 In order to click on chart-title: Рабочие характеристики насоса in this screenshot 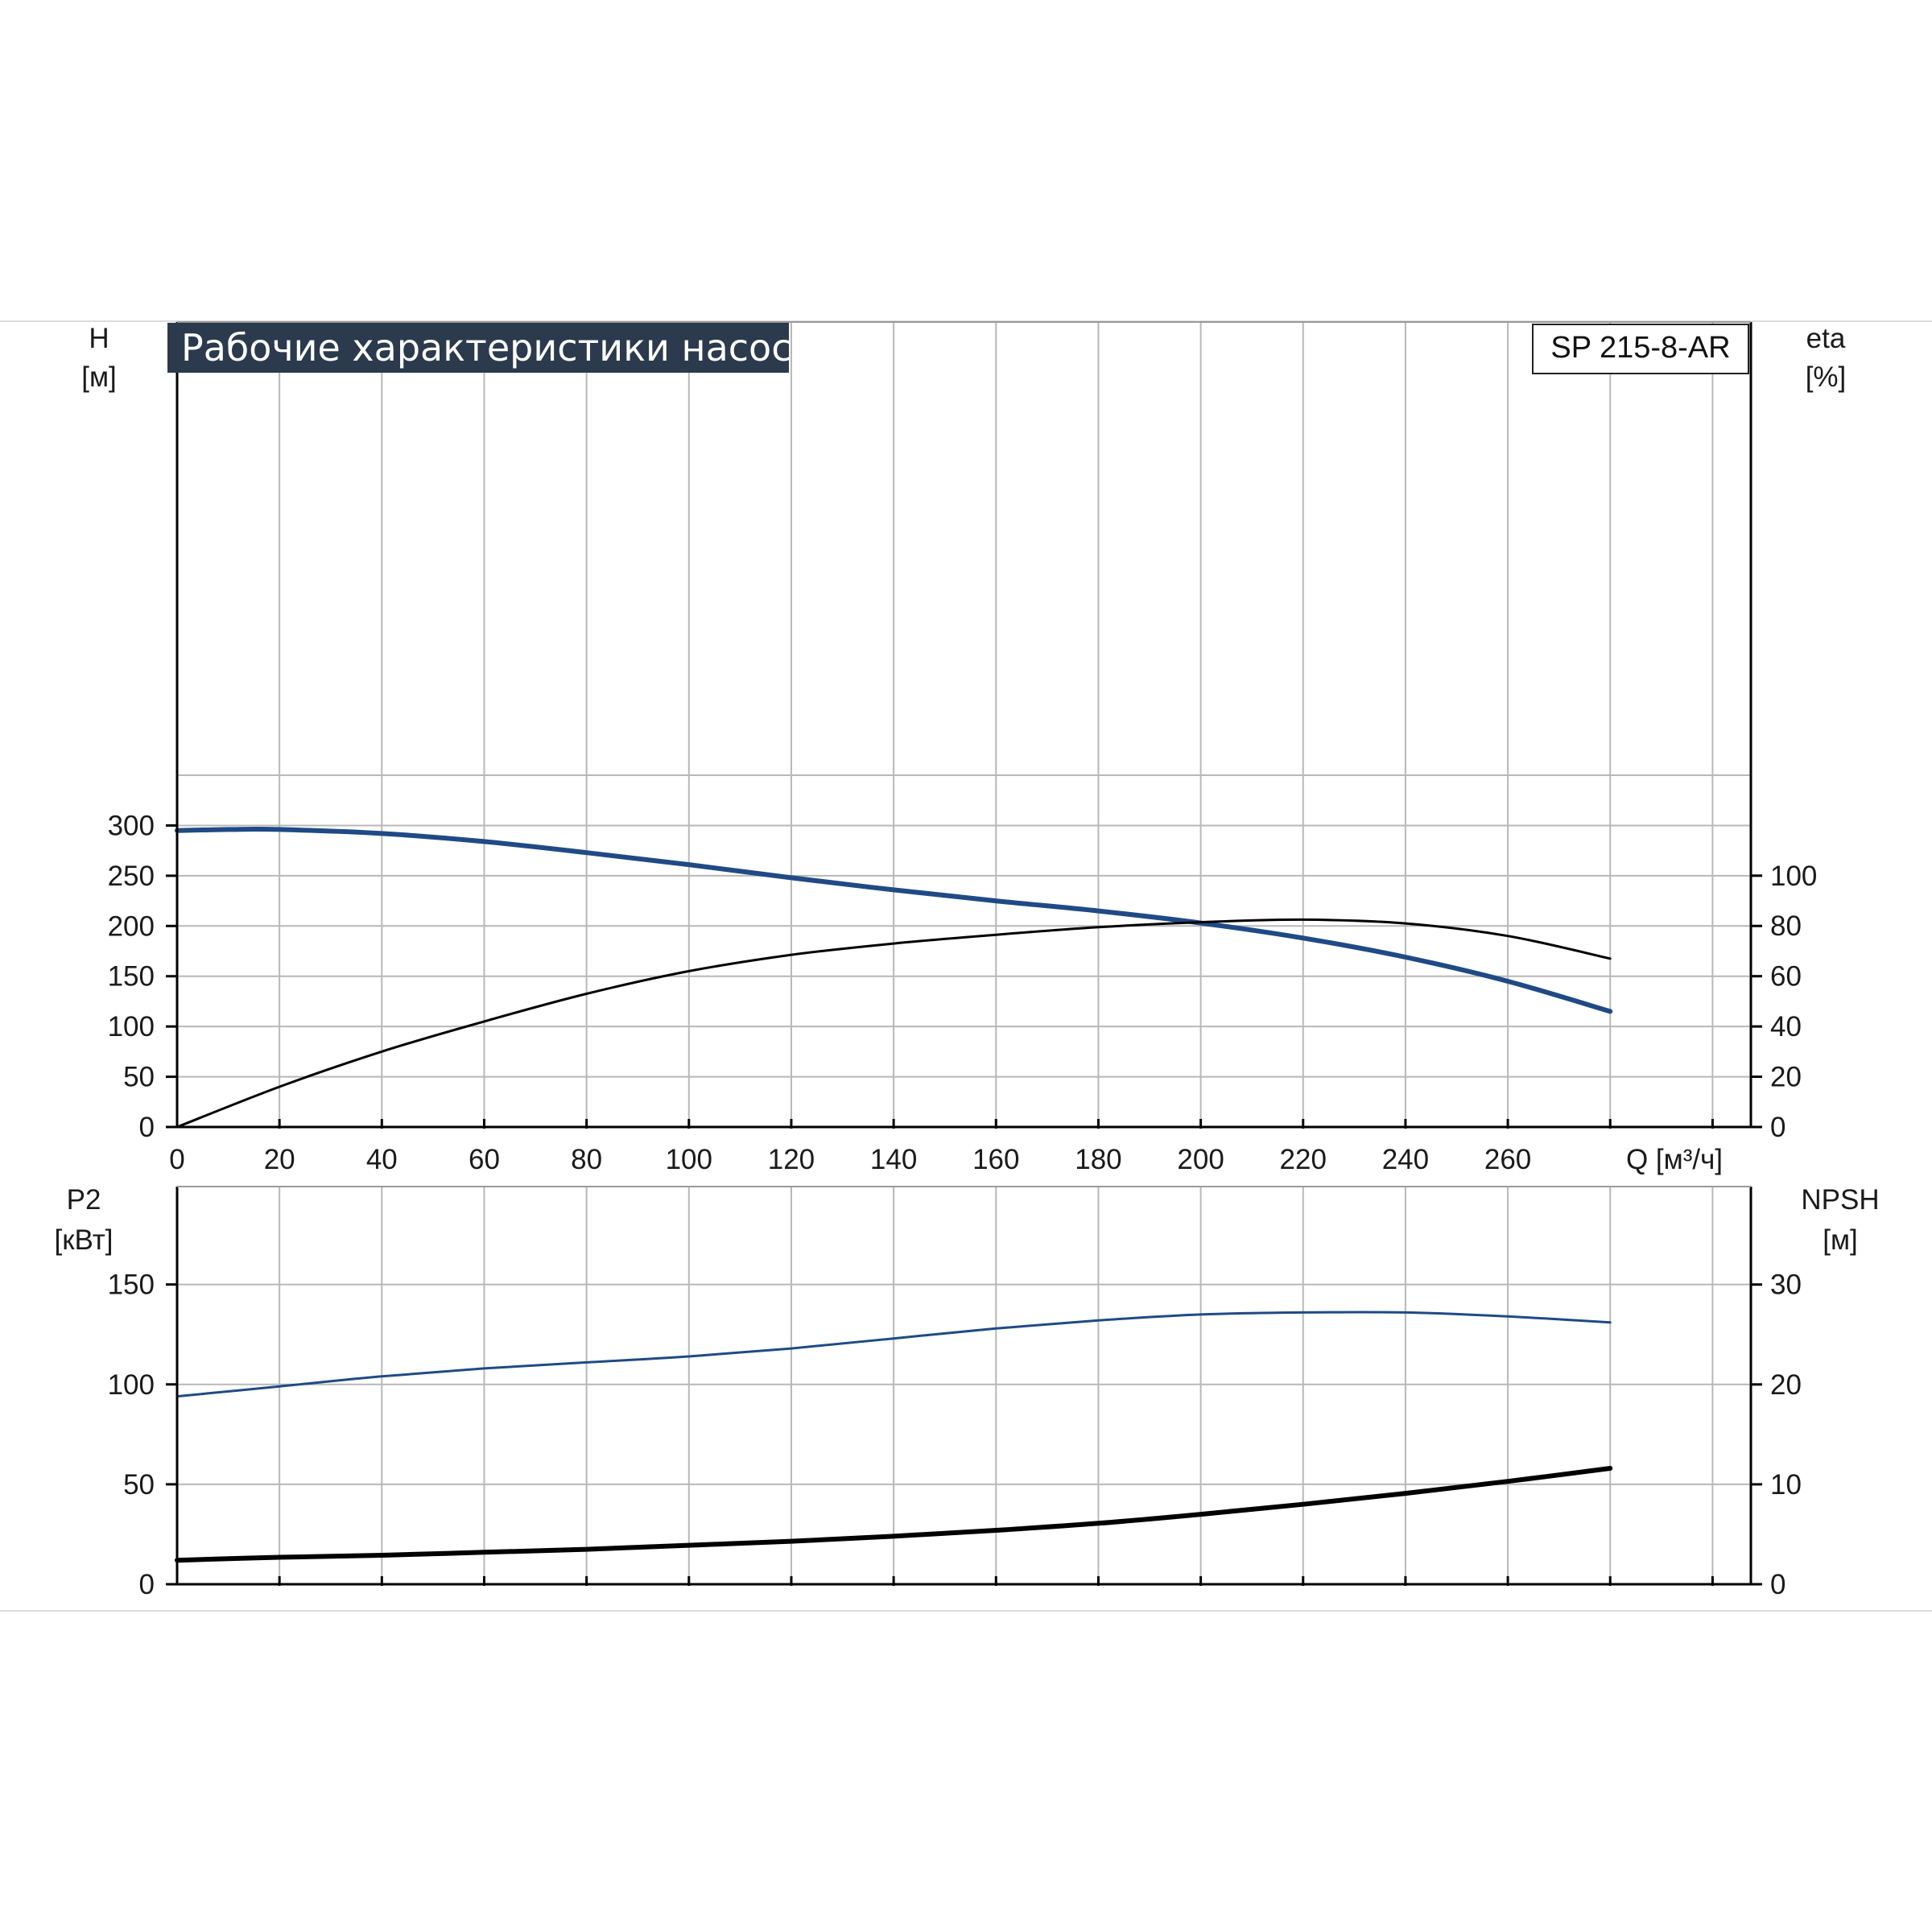, I will do `click(498, 347)`.